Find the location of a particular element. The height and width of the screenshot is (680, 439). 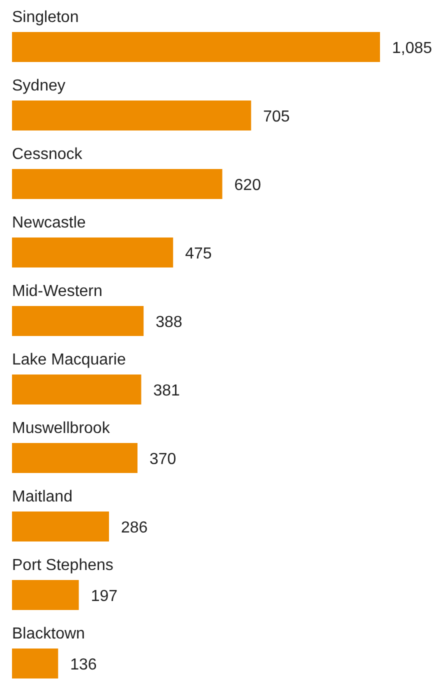

y-tick-label: Cessnock is located at coordinates (48, 154).